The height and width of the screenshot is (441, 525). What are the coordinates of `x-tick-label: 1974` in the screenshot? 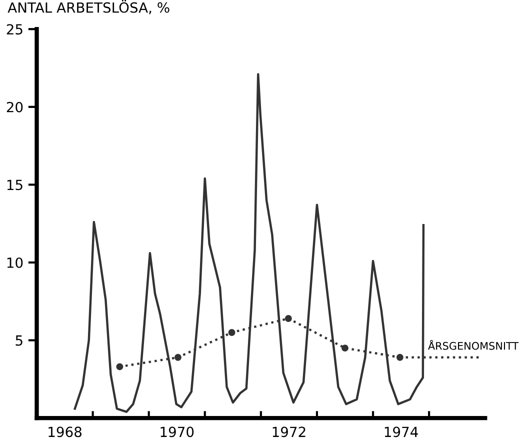 It's located at (401, 432).